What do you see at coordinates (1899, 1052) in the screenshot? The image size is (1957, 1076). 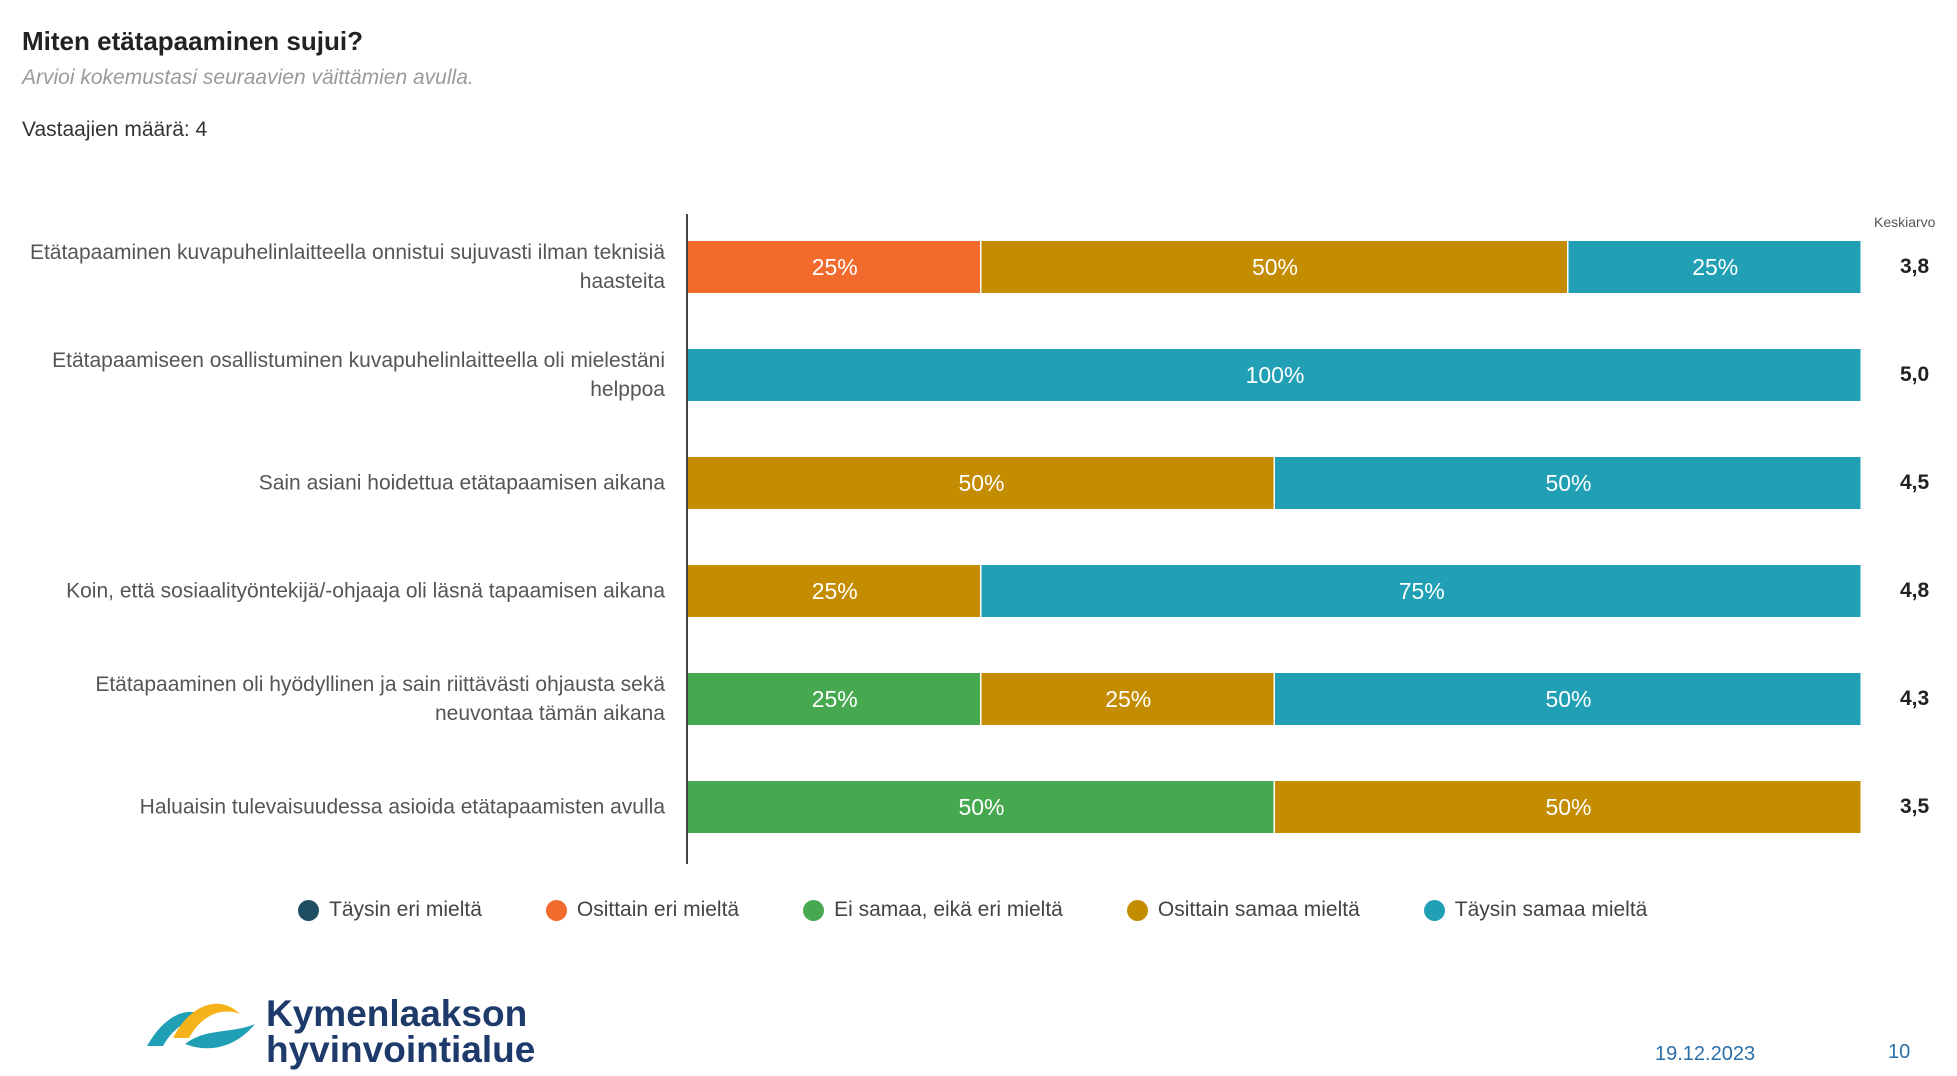 I see `page-number: 10` at bounding box center [1899, 1052].